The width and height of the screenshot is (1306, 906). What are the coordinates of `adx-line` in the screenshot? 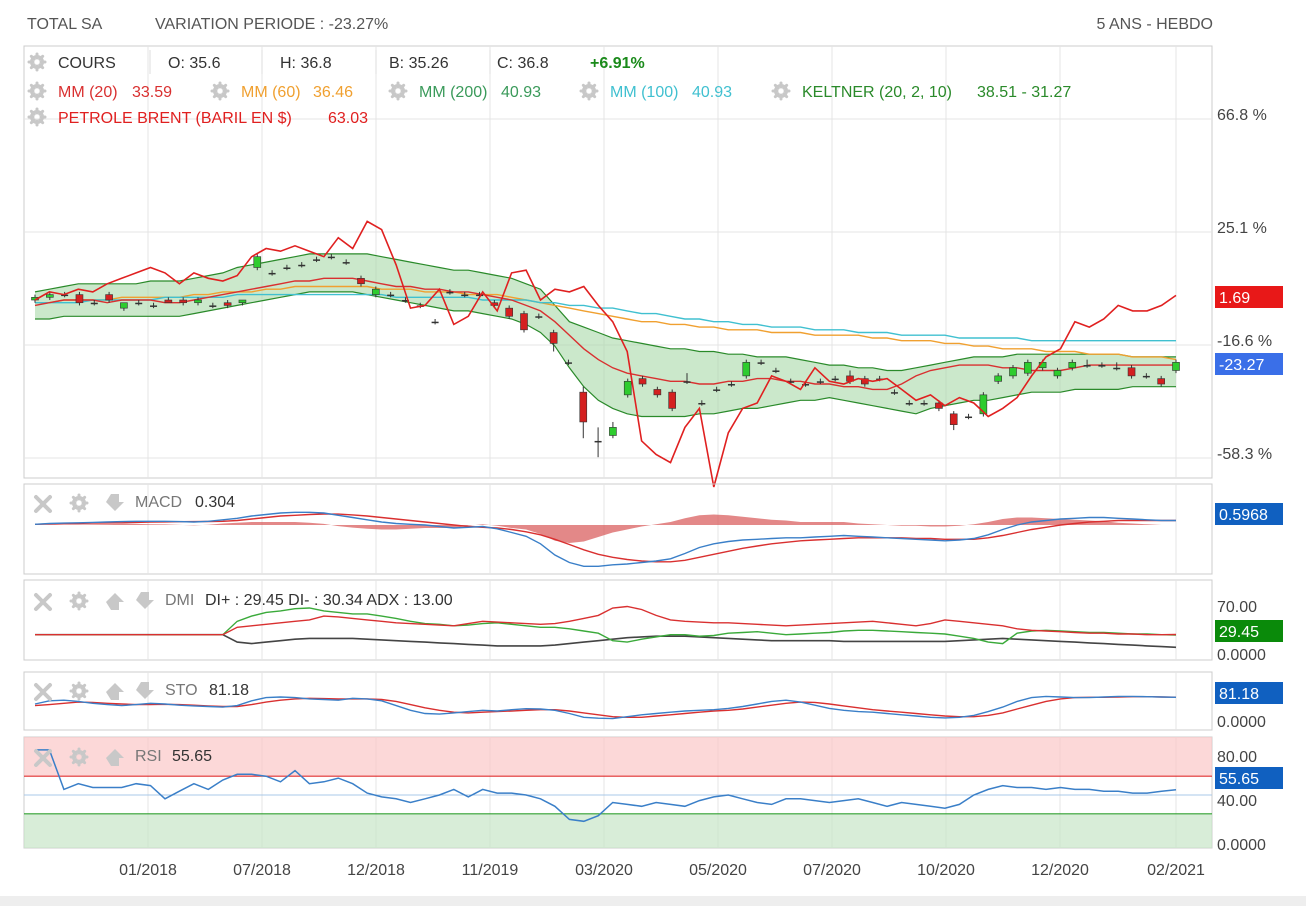 It's located at (606, 641).